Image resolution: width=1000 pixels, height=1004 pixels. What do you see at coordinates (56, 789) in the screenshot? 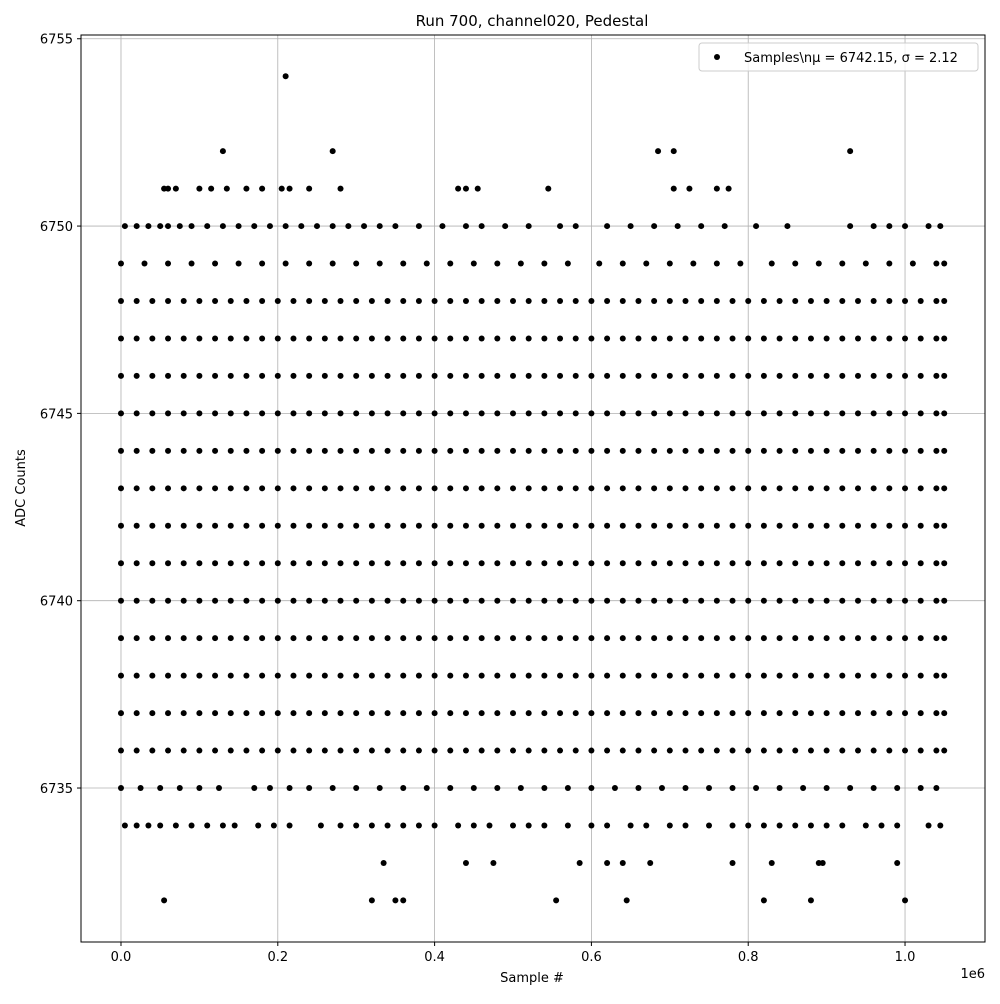
I see `y-tick-label: 6735` at bounding box center [56, 789].